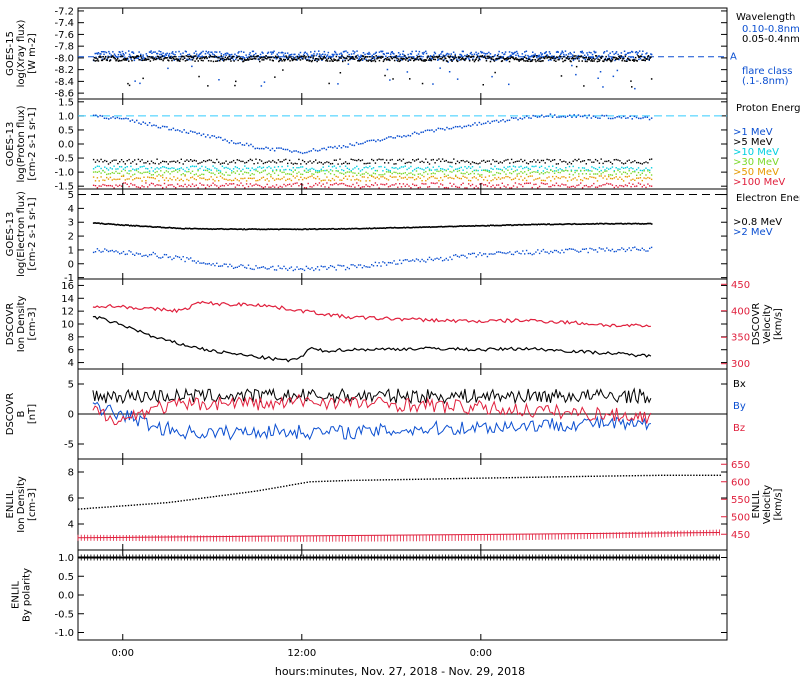 This screenshot has height=680, width=800. Describe the element at coordinates (64, 94) in the screenshot. I see `y-tick-label: -8.6` at that location.